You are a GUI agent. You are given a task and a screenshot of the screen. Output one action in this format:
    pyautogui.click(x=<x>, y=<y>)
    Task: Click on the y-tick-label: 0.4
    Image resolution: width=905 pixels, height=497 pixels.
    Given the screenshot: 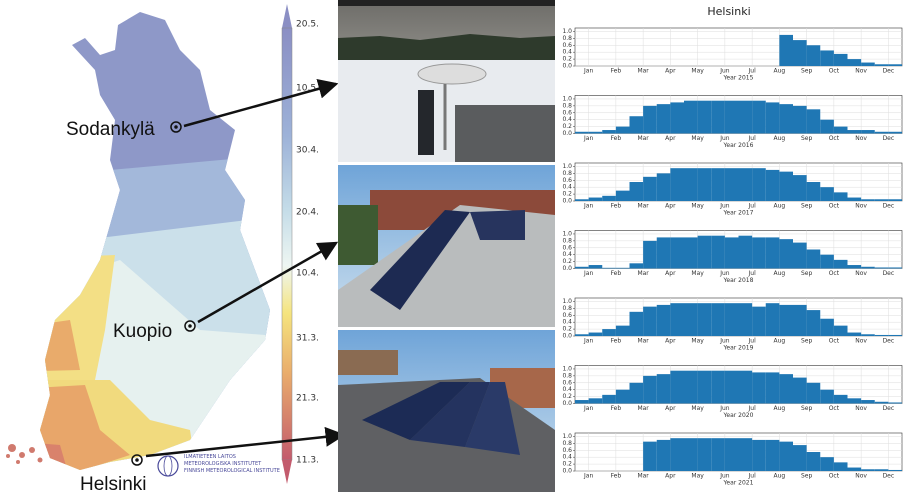 What is the action you would take?
    pyautogui.click(x=567, y=254)
    